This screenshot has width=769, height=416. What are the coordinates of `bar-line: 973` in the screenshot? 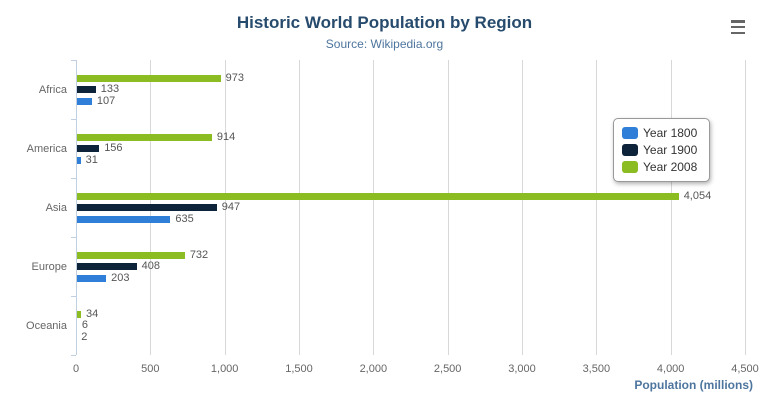 It's located at (410, 78).